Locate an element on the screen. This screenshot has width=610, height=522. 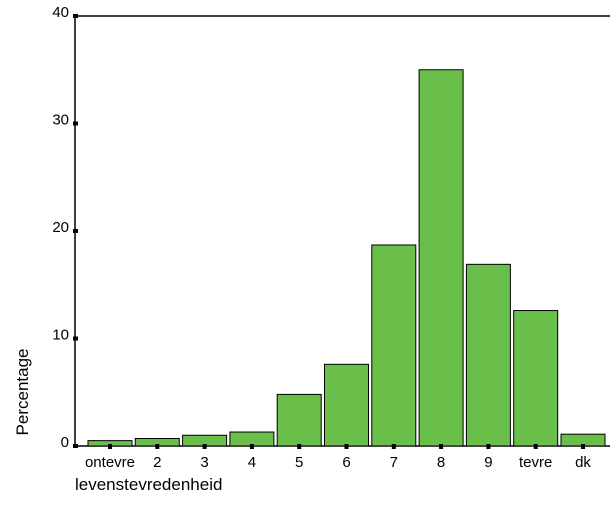
bar-tevre is located at coordinates (536, 378).